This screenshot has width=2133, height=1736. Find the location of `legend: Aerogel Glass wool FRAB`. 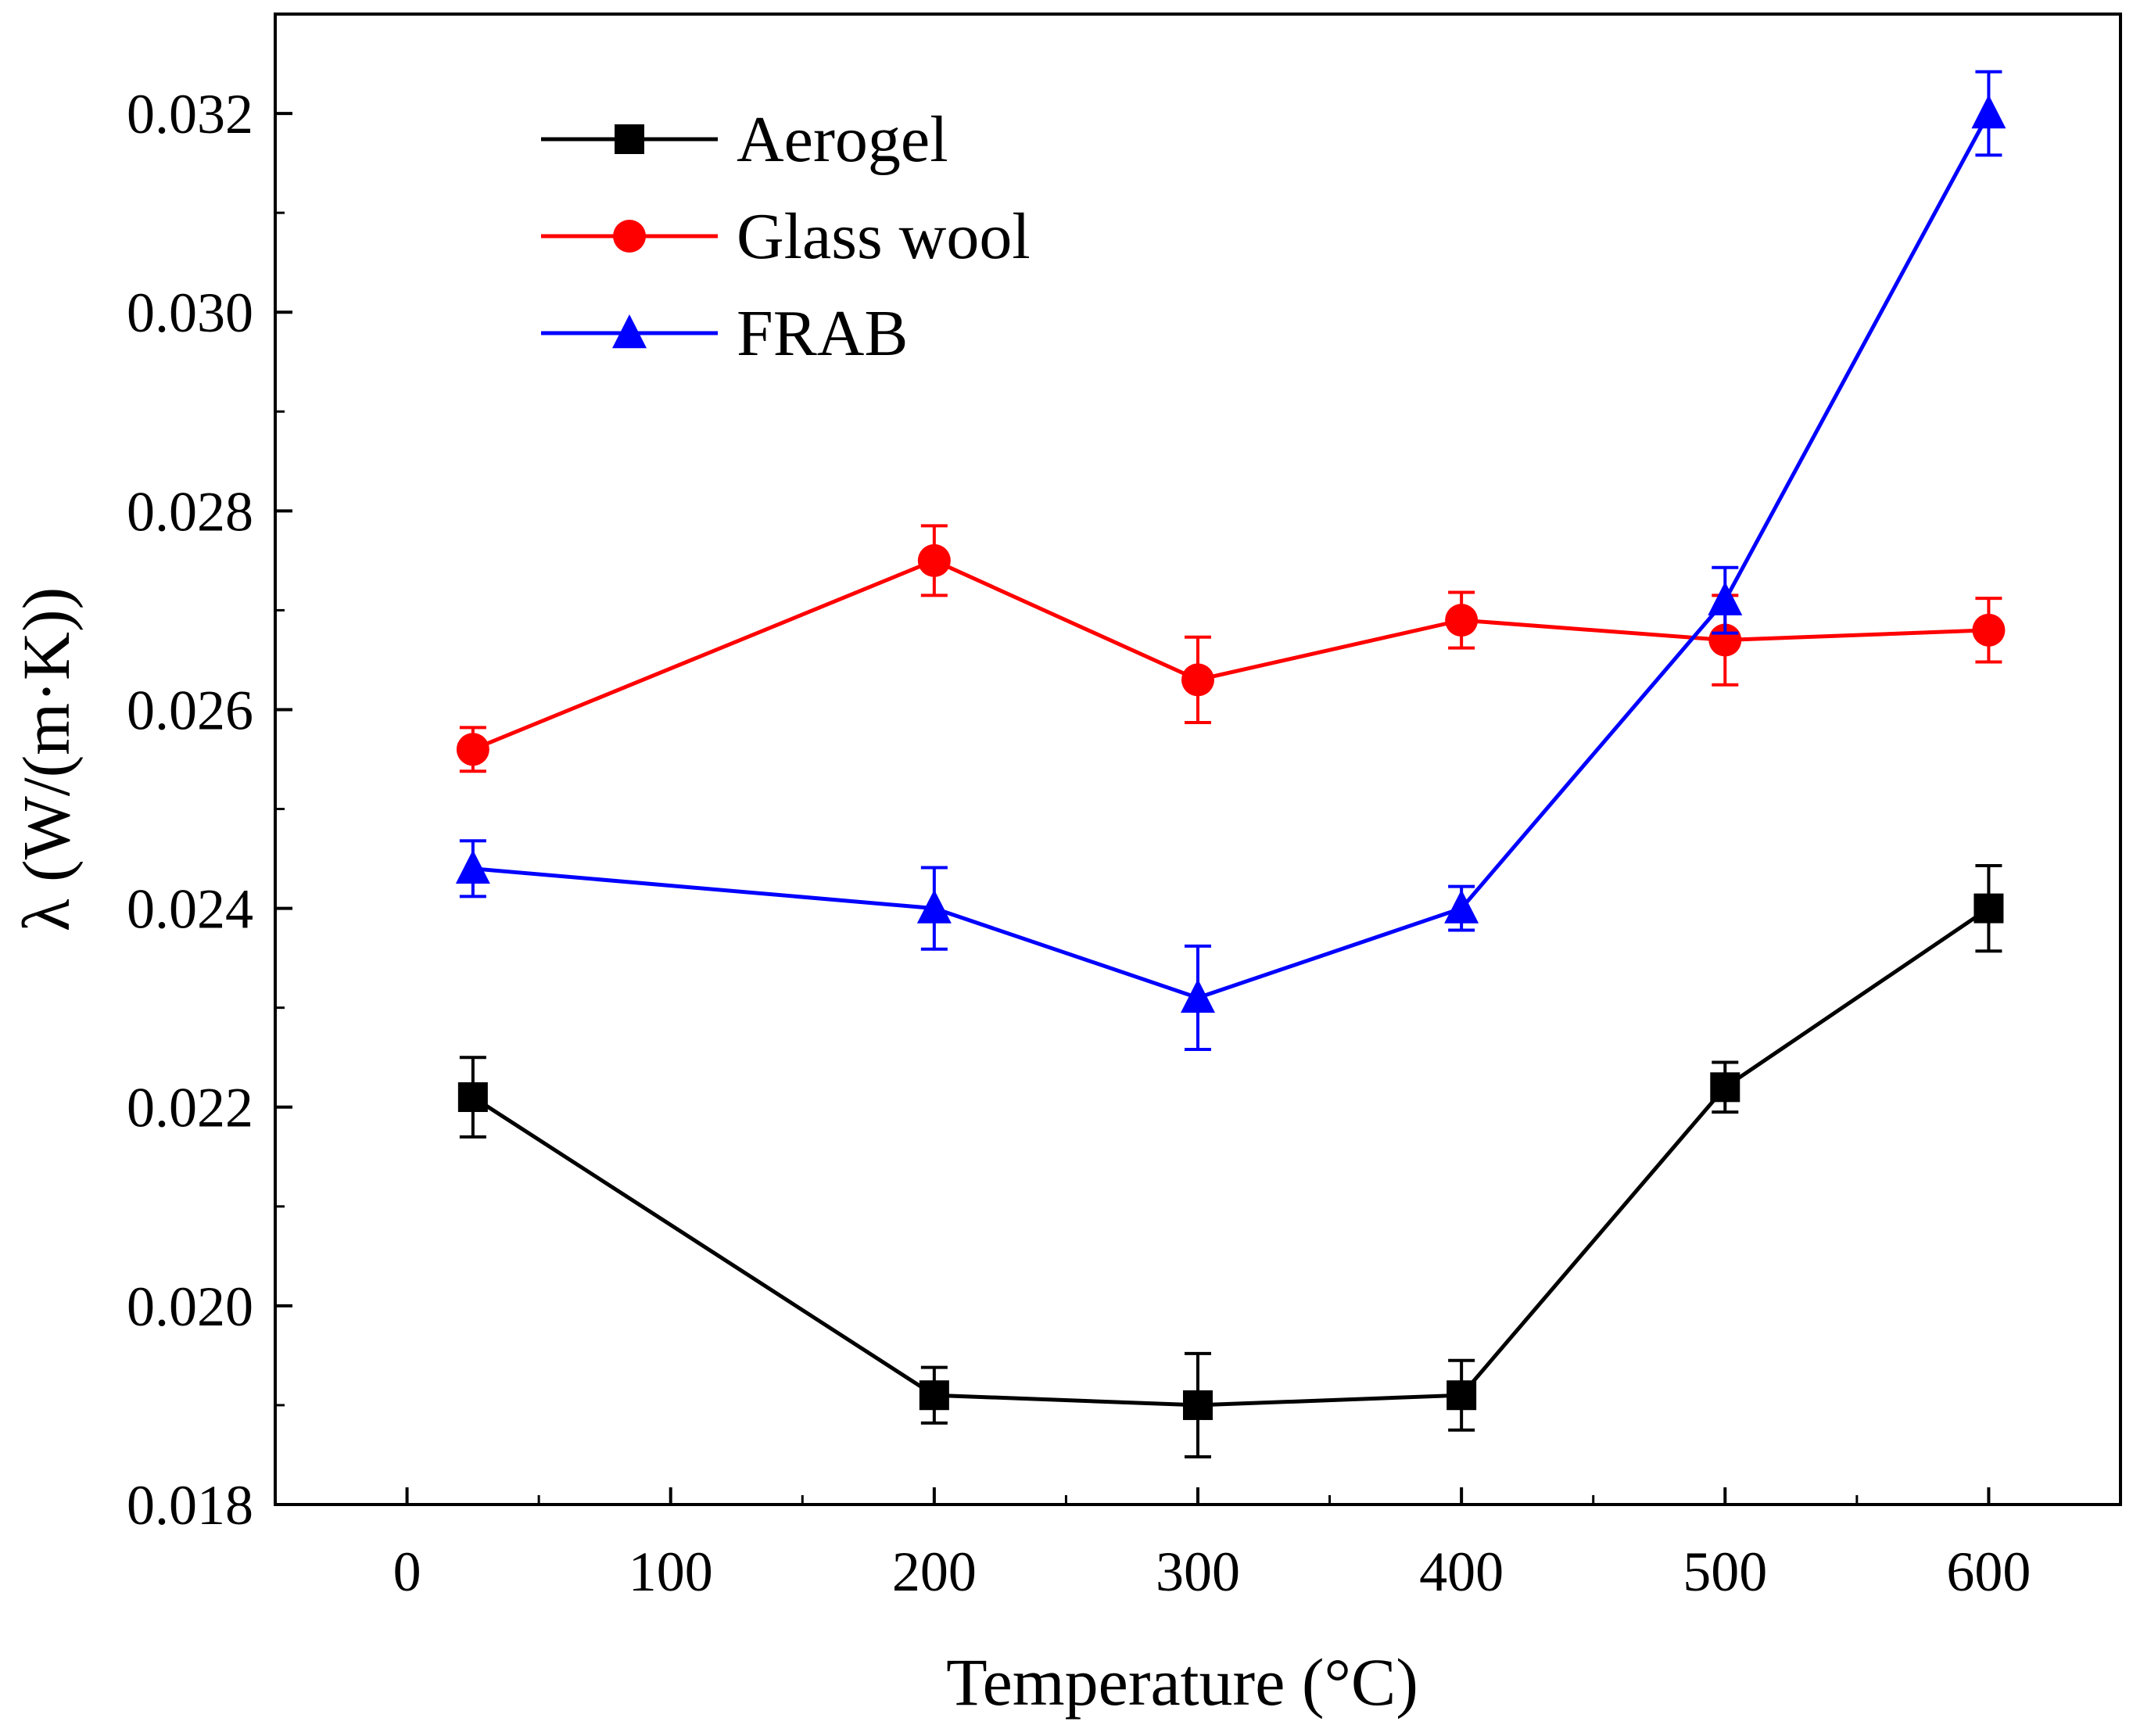

legend: Aerogel Glass wool FRAB is located at coordinates (786, 236).